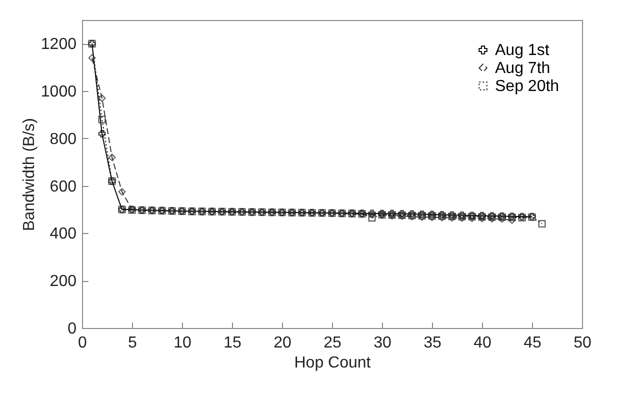 The image size is (635, 407). Describe the element at coordinates (383, 343) in the screenshot. I see `x-tick-label: 30` at that location.